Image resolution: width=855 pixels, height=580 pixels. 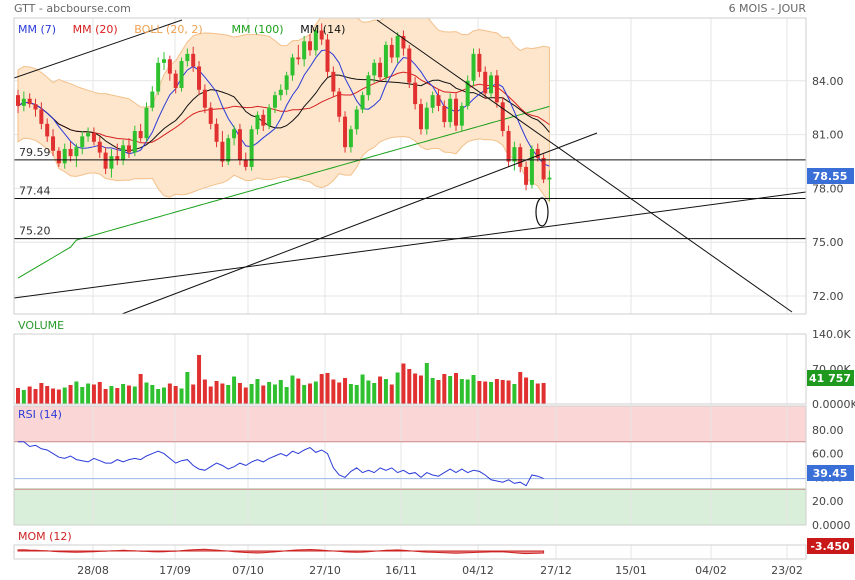 I want to click on price-tick-label: 84.00, so click(x=828, y=81).